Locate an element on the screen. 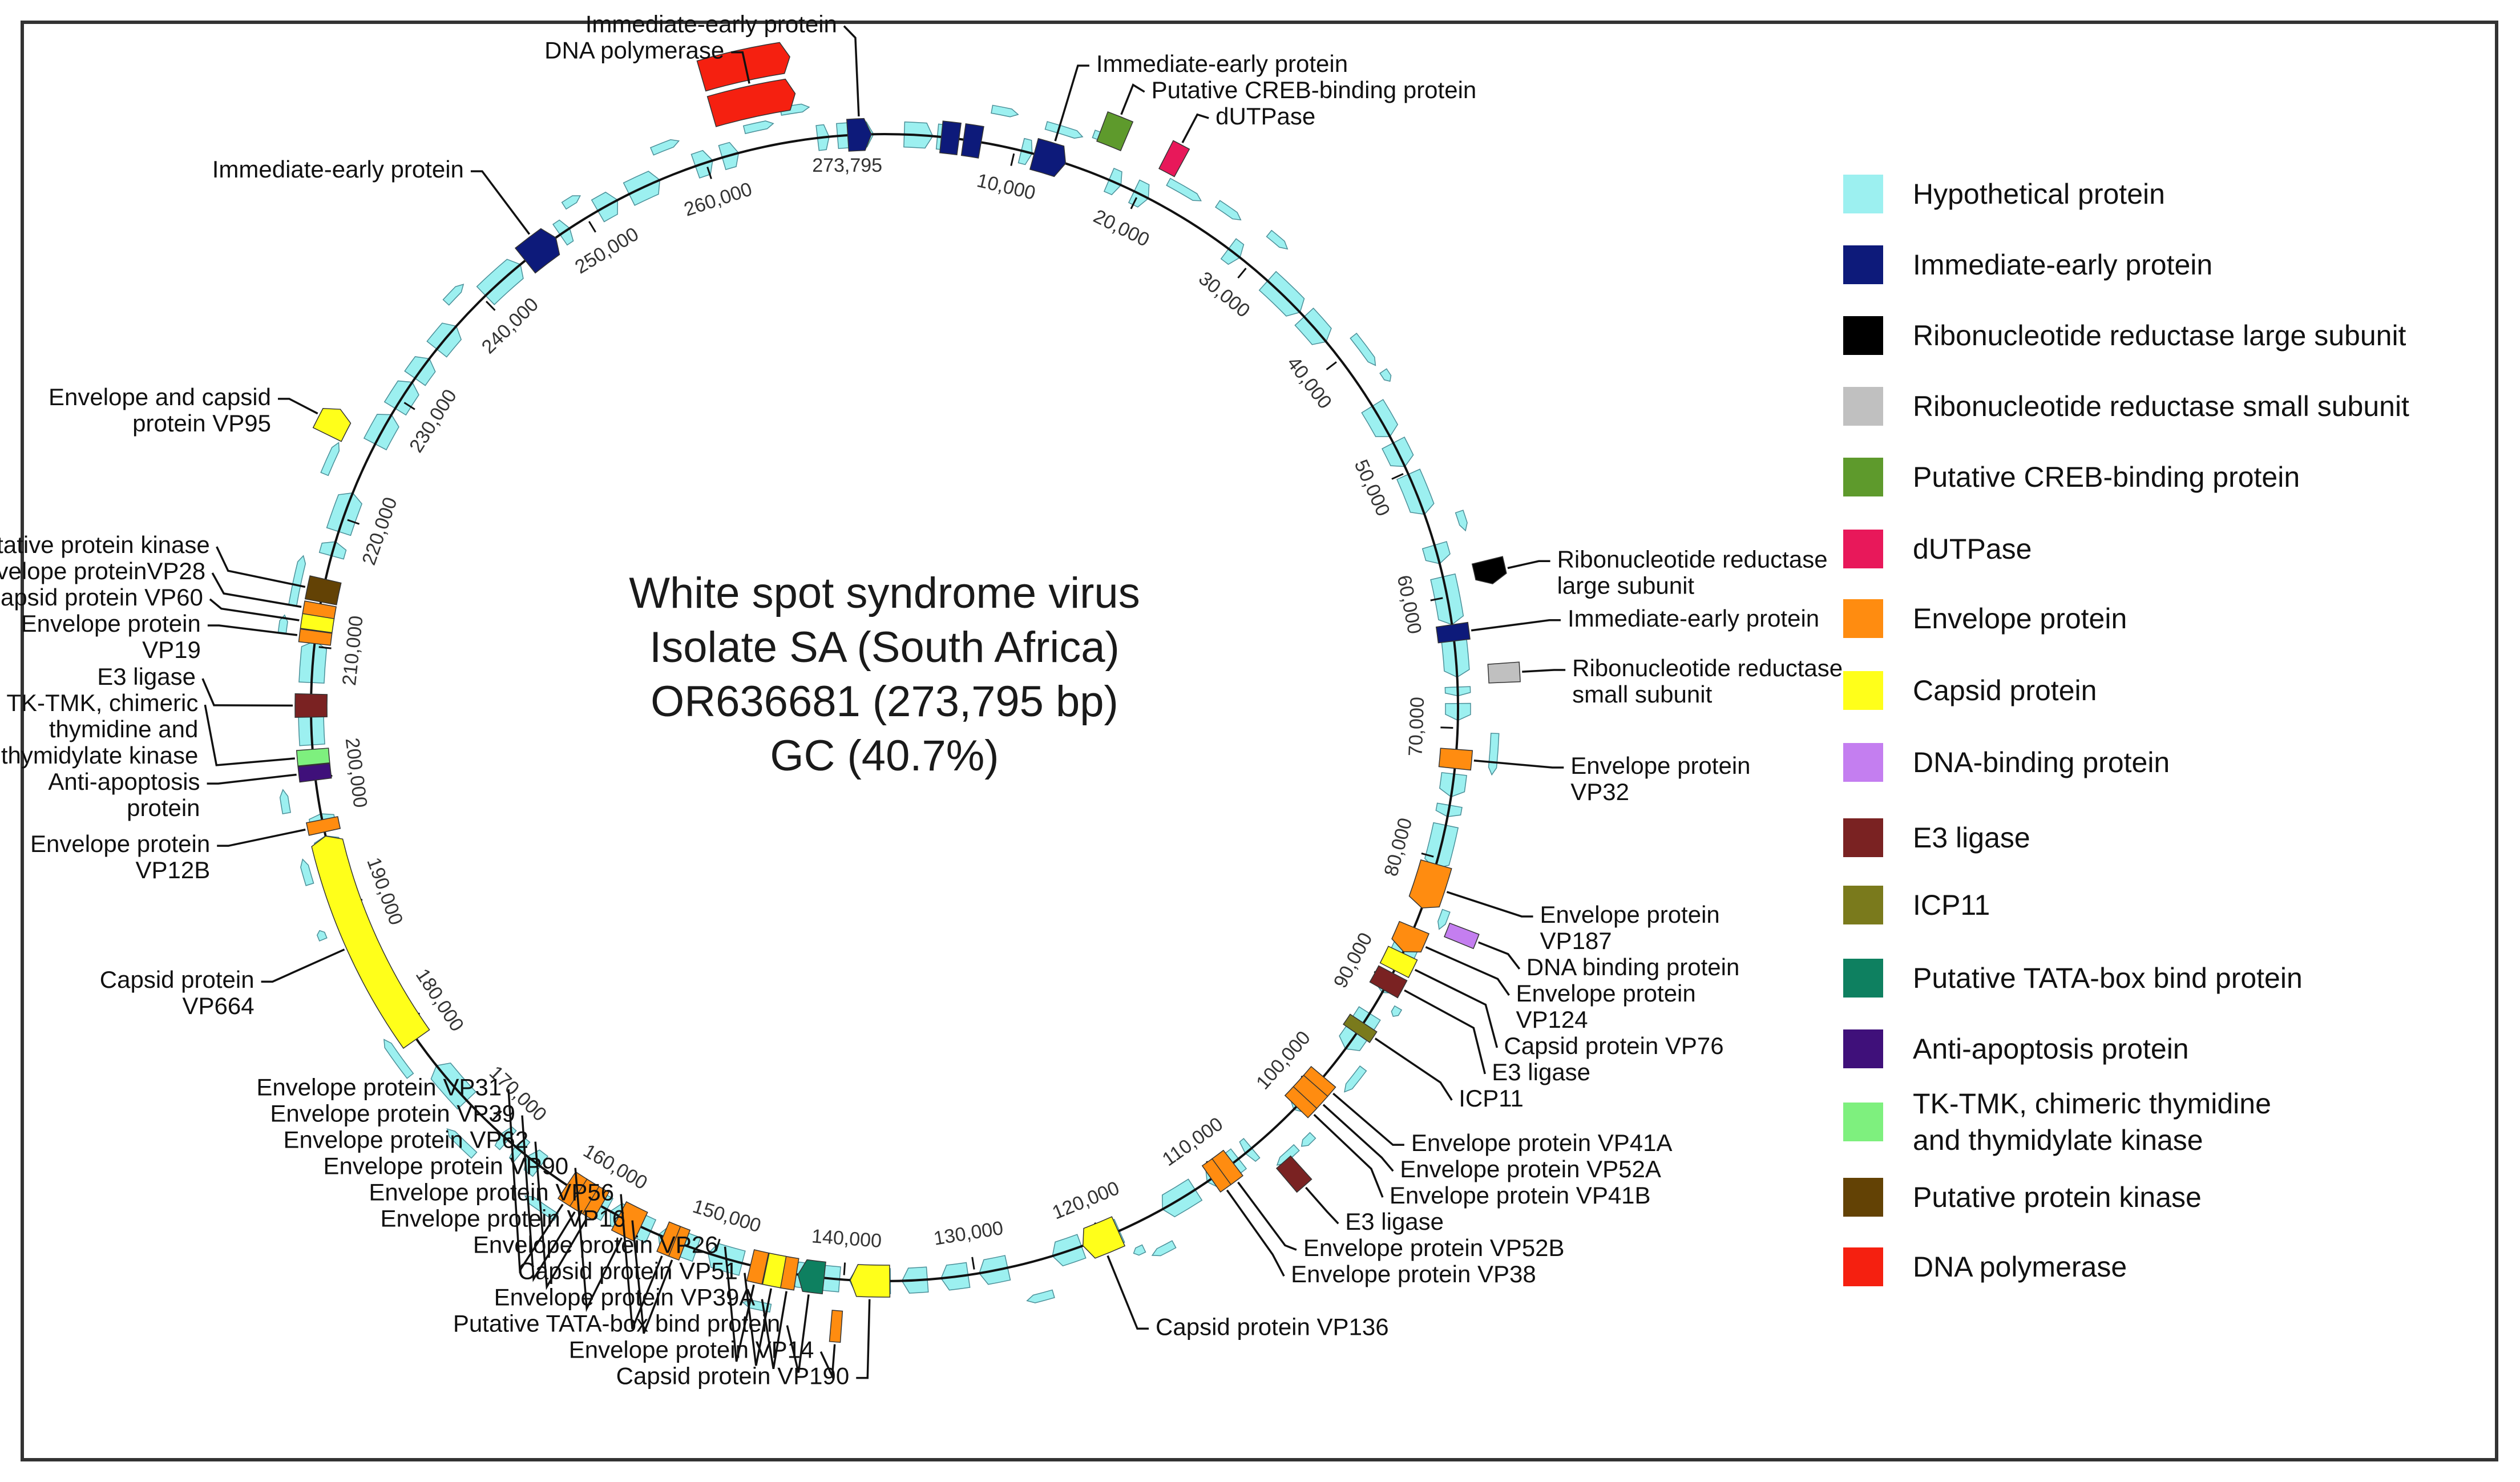  legend-item-immediate-early-protein: Immediate-early protein is located at coordinates (2027, 265).